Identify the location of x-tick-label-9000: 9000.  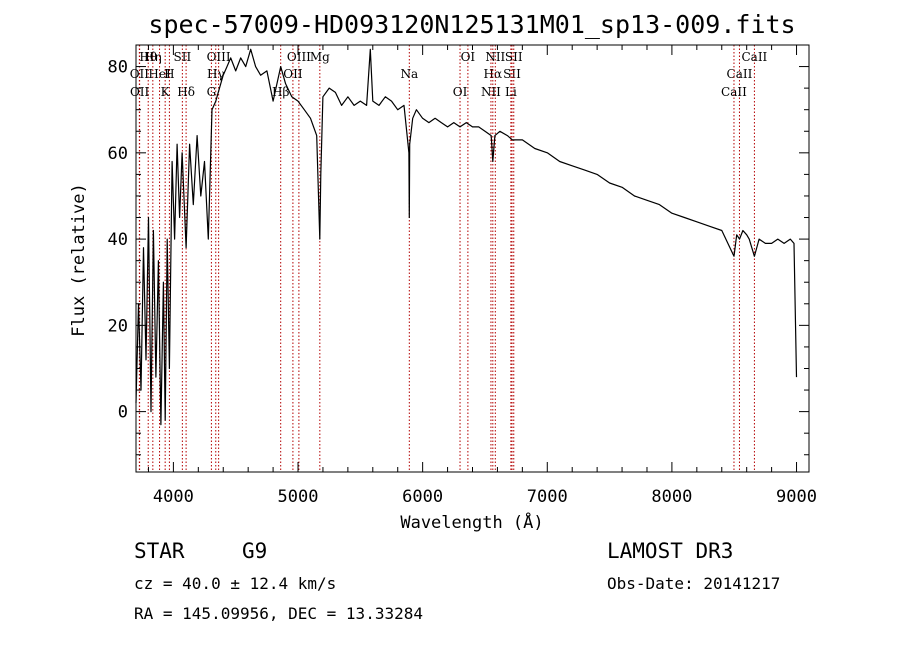
(796, 497).